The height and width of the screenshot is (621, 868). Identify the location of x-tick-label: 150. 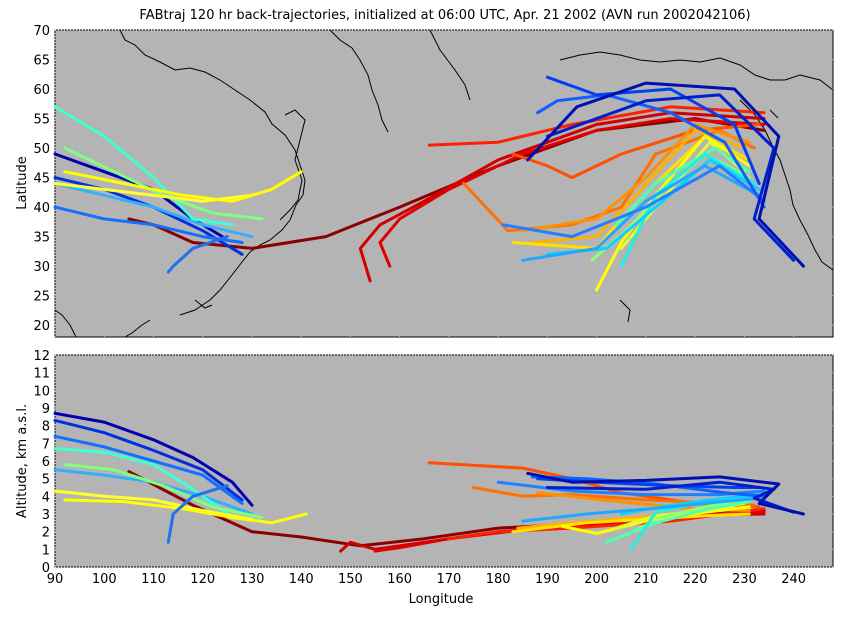
(350, 579).